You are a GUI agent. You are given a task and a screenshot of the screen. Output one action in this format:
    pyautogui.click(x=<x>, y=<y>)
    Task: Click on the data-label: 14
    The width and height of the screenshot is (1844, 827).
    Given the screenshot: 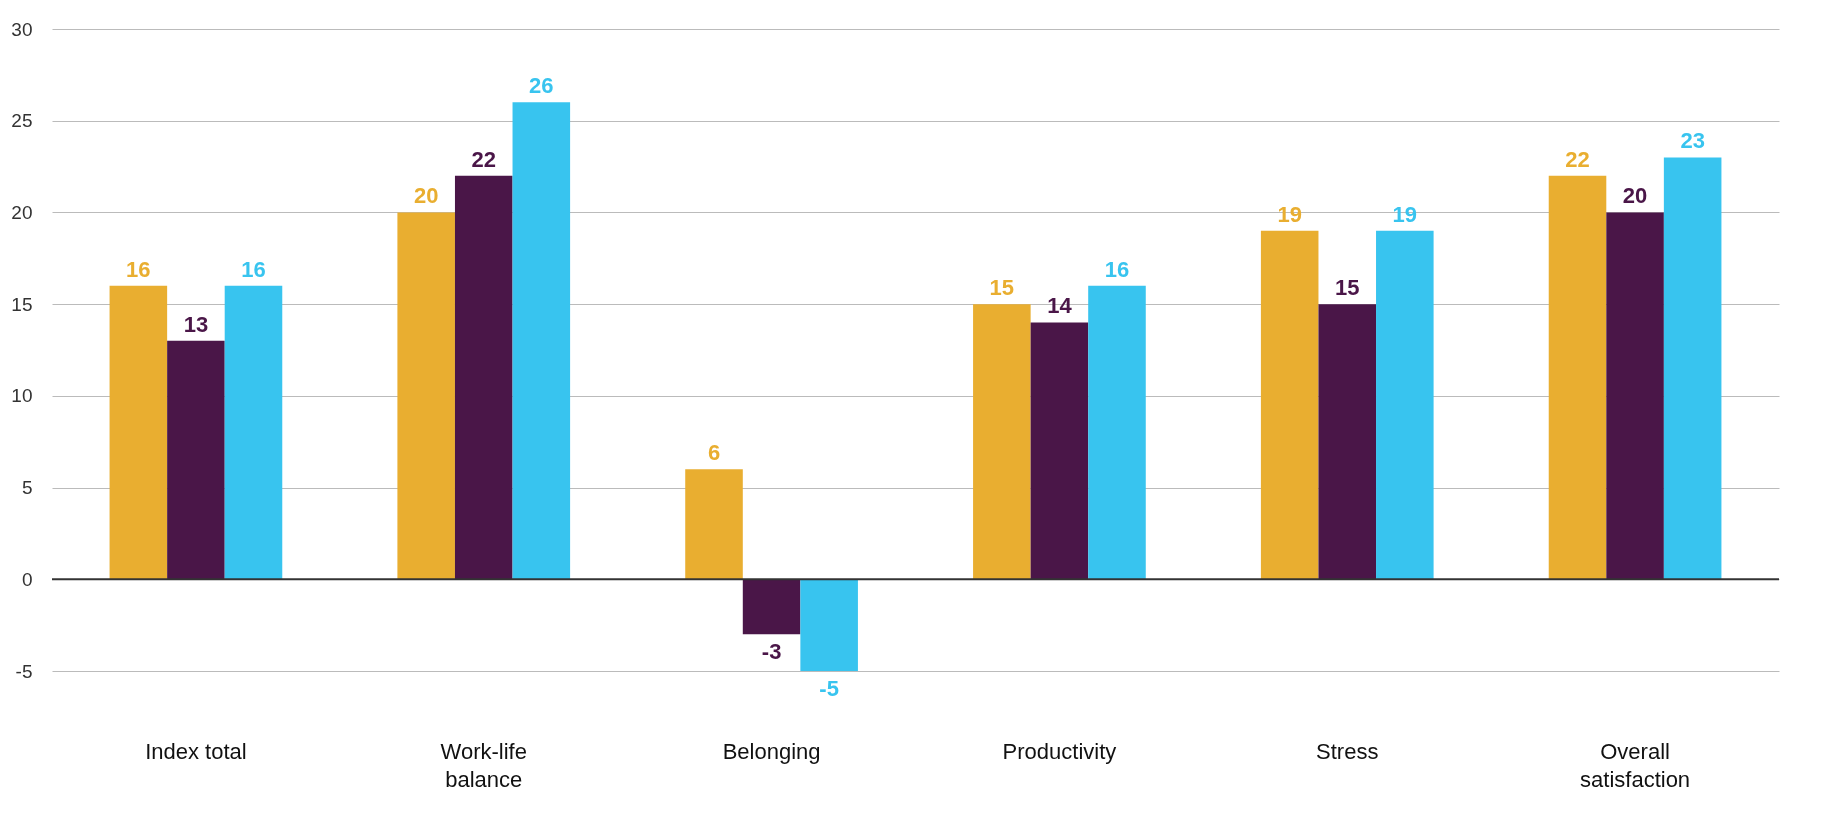 What is the action you would take?
    pyautogui.click(x=1060, y=306)
    